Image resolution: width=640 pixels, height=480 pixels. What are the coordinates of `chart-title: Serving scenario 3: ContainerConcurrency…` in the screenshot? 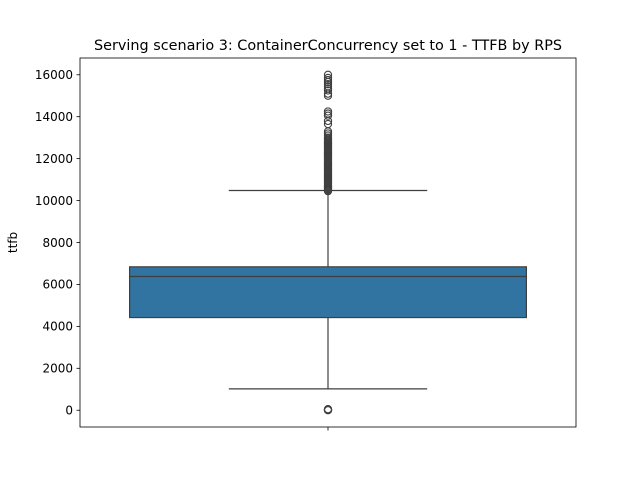 It's located at (328, 46).